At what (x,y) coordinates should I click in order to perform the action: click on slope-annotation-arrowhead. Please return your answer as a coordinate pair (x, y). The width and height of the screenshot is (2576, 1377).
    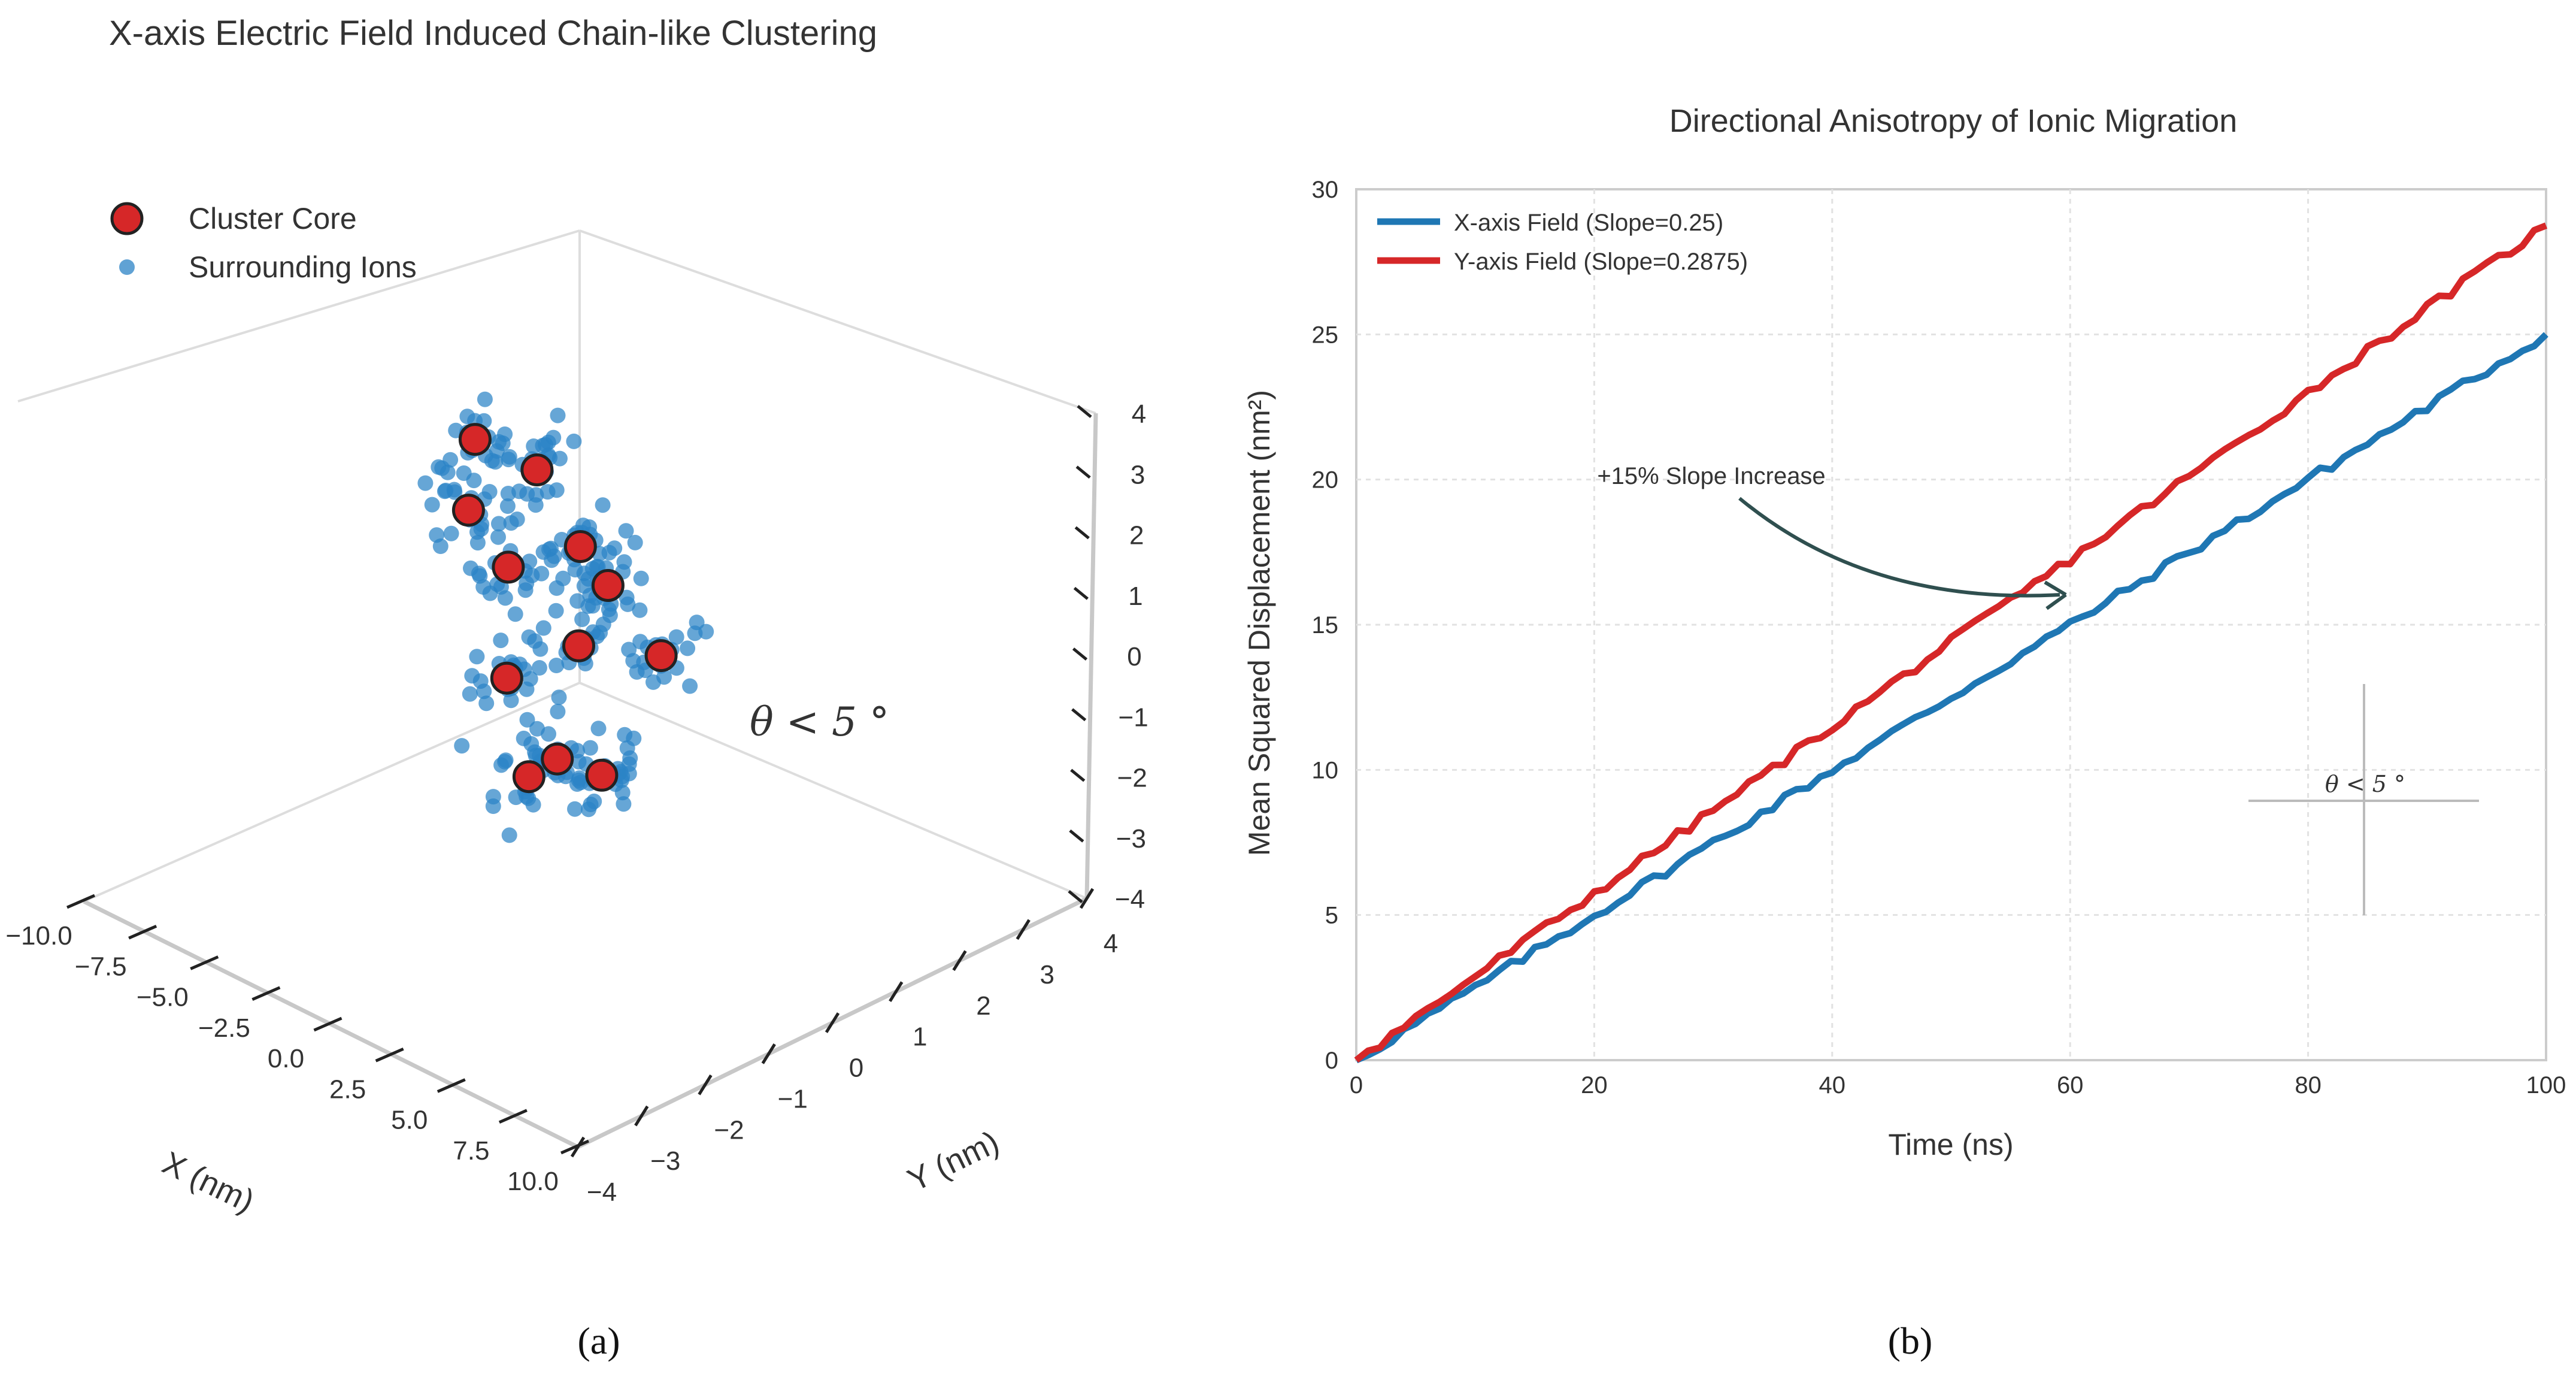
    Looking at the image, I should click on (2055, 595).